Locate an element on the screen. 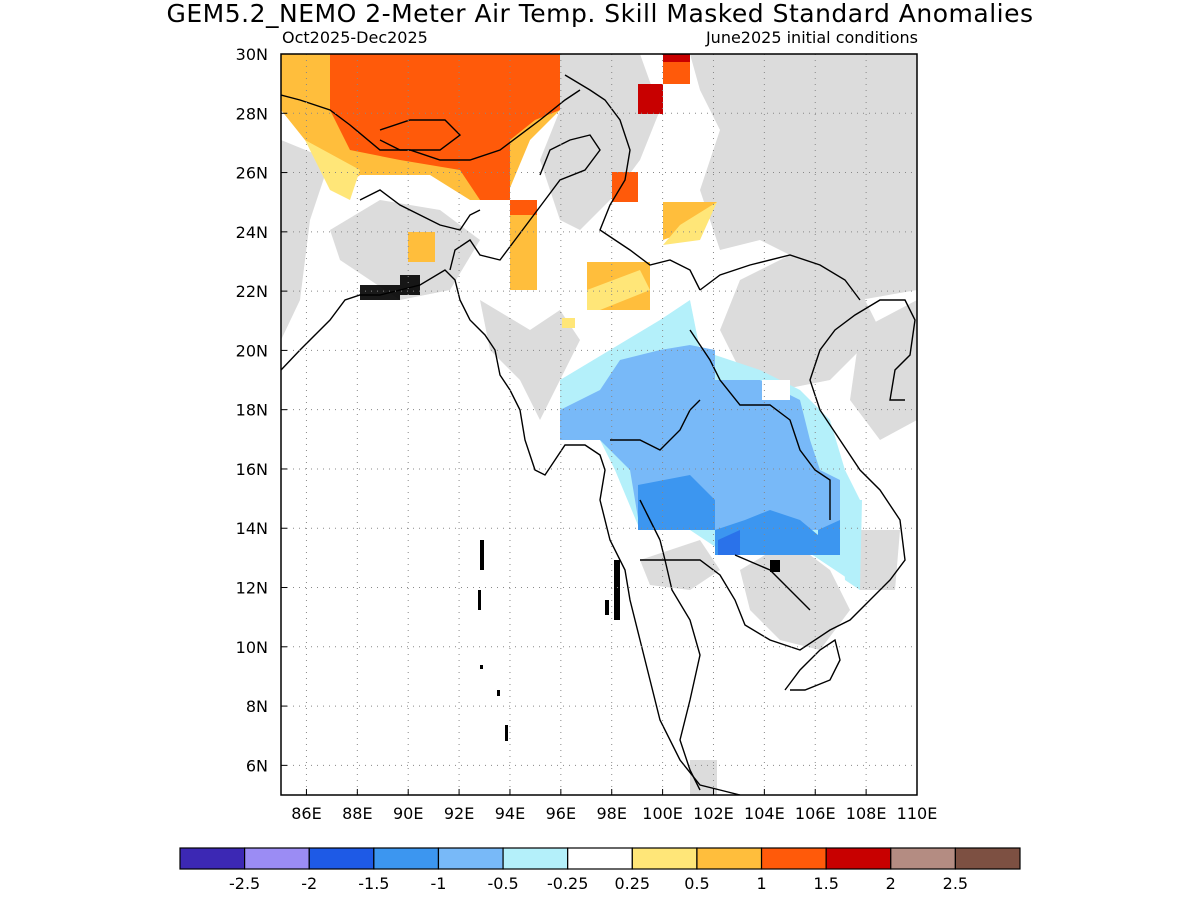 The width and height of the screenshot is (1200, 900). x-tick-label: 100E is located at coordinates (662, 813).